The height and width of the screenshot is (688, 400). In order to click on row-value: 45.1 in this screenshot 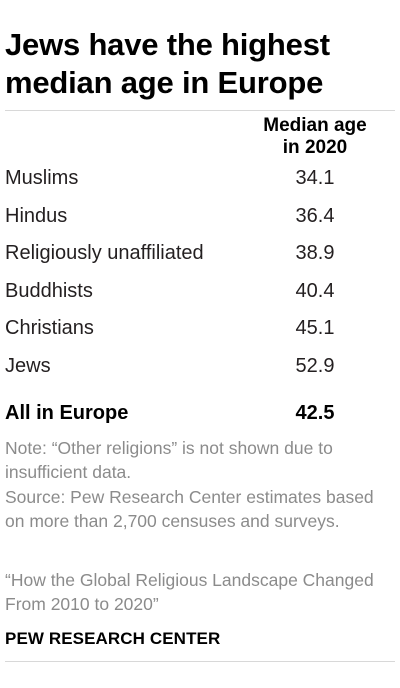, I will do `click(315, 328)`.